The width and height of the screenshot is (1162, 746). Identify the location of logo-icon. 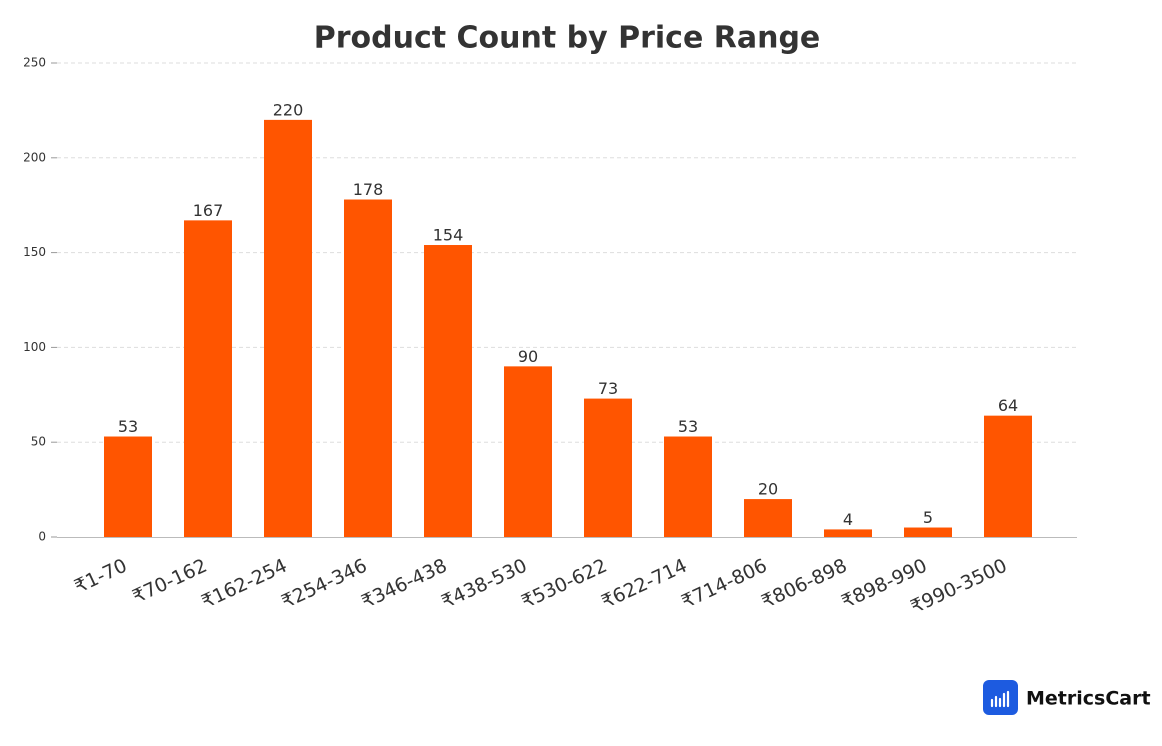
(1000, 697).